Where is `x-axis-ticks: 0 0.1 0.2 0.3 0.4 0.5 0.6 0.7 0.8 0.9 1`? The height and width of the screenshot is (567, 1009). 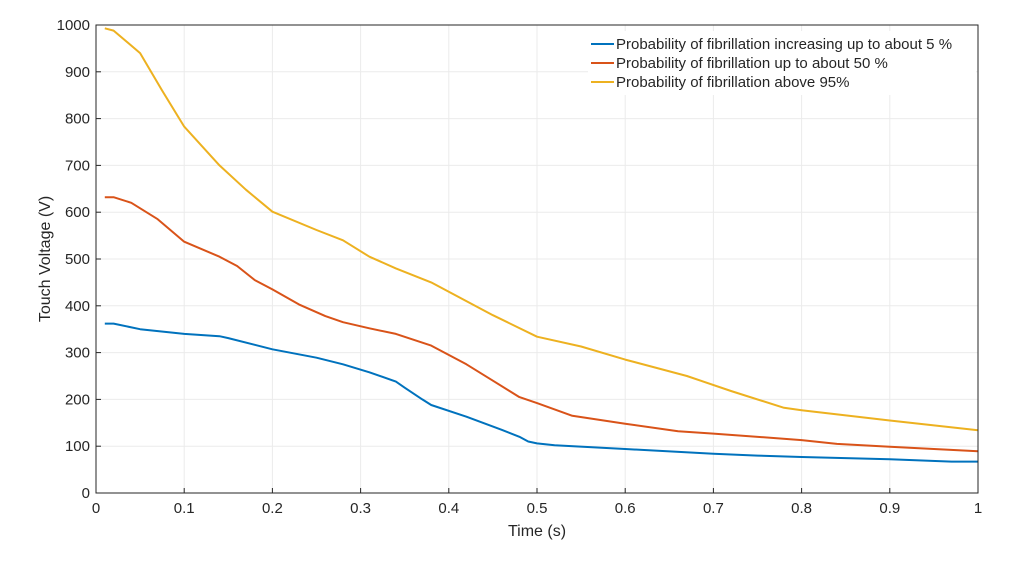 x-axis-ticks: 0 0.1 0.2 0.3 0.4 0.5 0.6 0.7 0.8 0.9 1 is located at coordinates (537, 502).